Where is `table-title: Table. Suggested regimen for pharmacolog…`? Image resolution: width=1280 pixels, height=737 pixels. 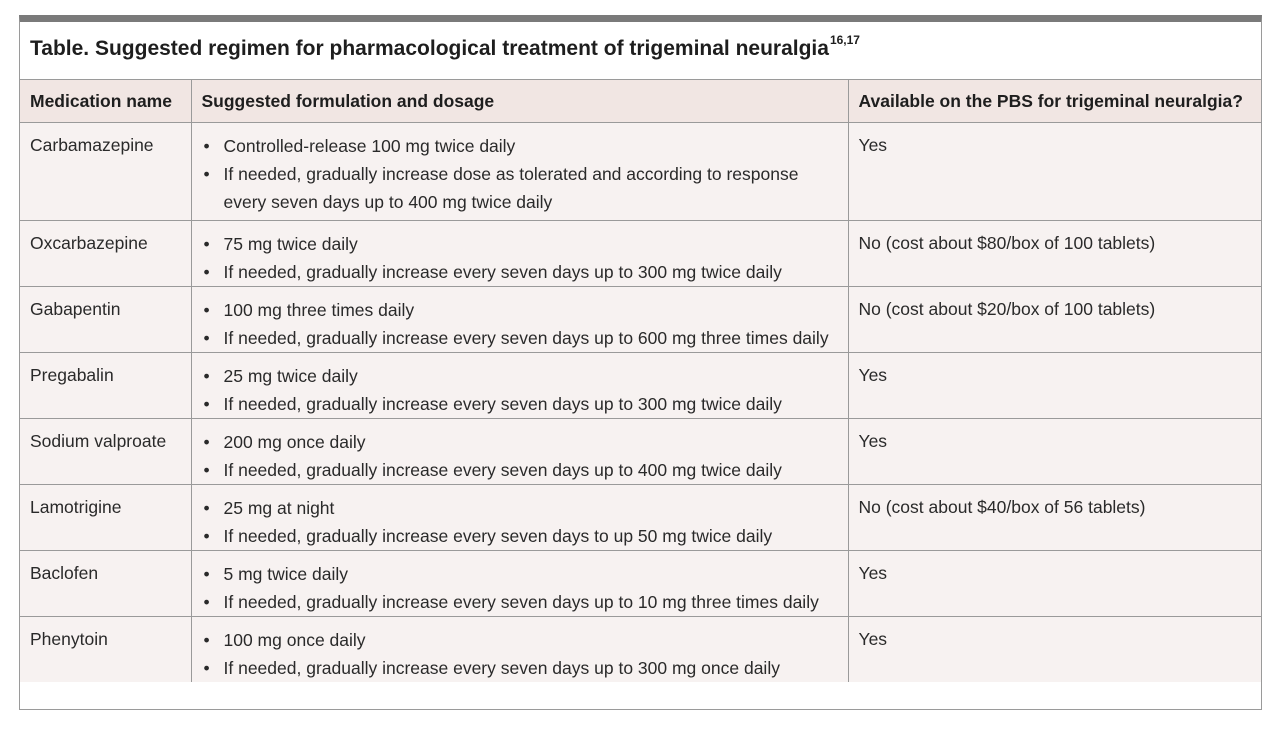 table-title: Table. Suggested regimen for pharmacolog… is located at coordinates (429, 48).